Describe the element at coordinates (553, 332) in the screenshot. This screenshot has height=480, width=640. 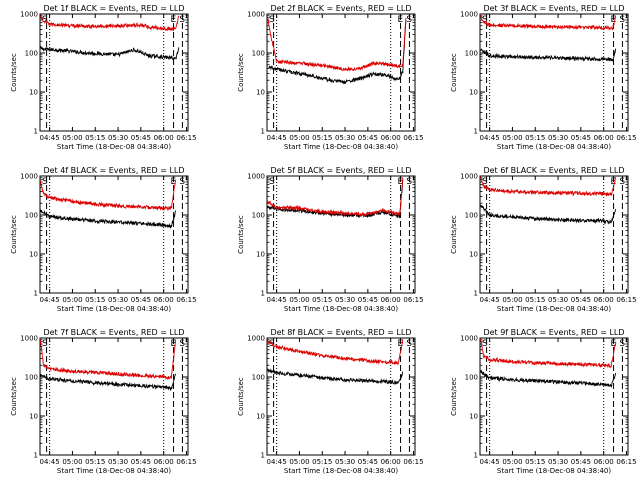
I see `panel-title: Det 9f BLACK = Events, RED = LLD` at that location.